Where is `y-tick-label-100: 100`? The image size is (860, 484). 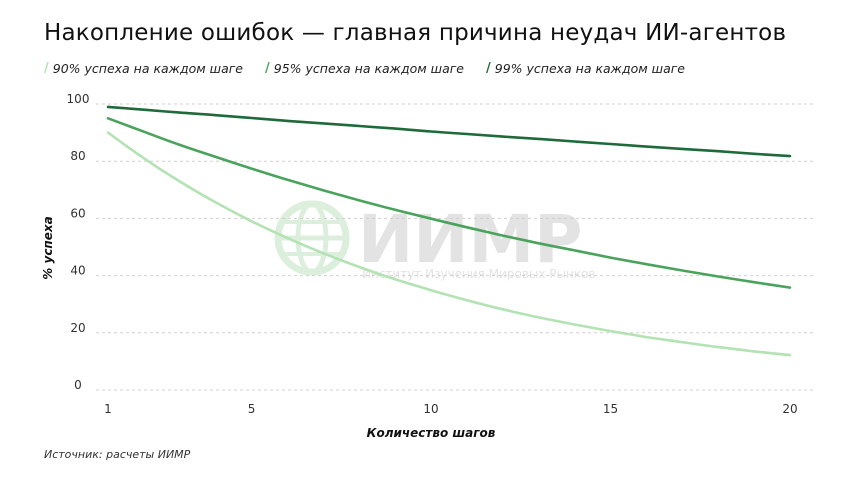
y-tick-label-100: 100 is located at coordinates (78, 99).